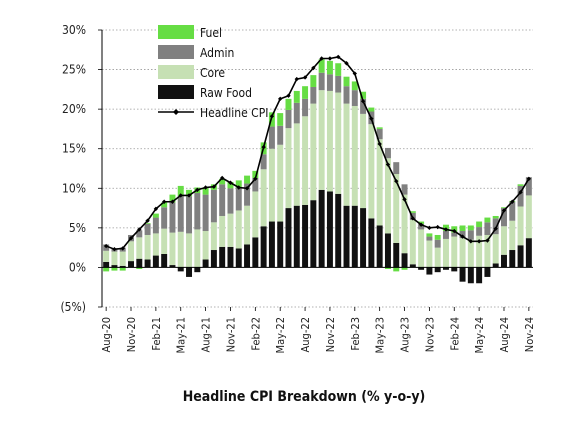 This screenshot has height=433, width=573. What do you see at coordinates (211, 33) in the screenshot?
I see `legend-label: Fuel` at bounding box center [211, 33].